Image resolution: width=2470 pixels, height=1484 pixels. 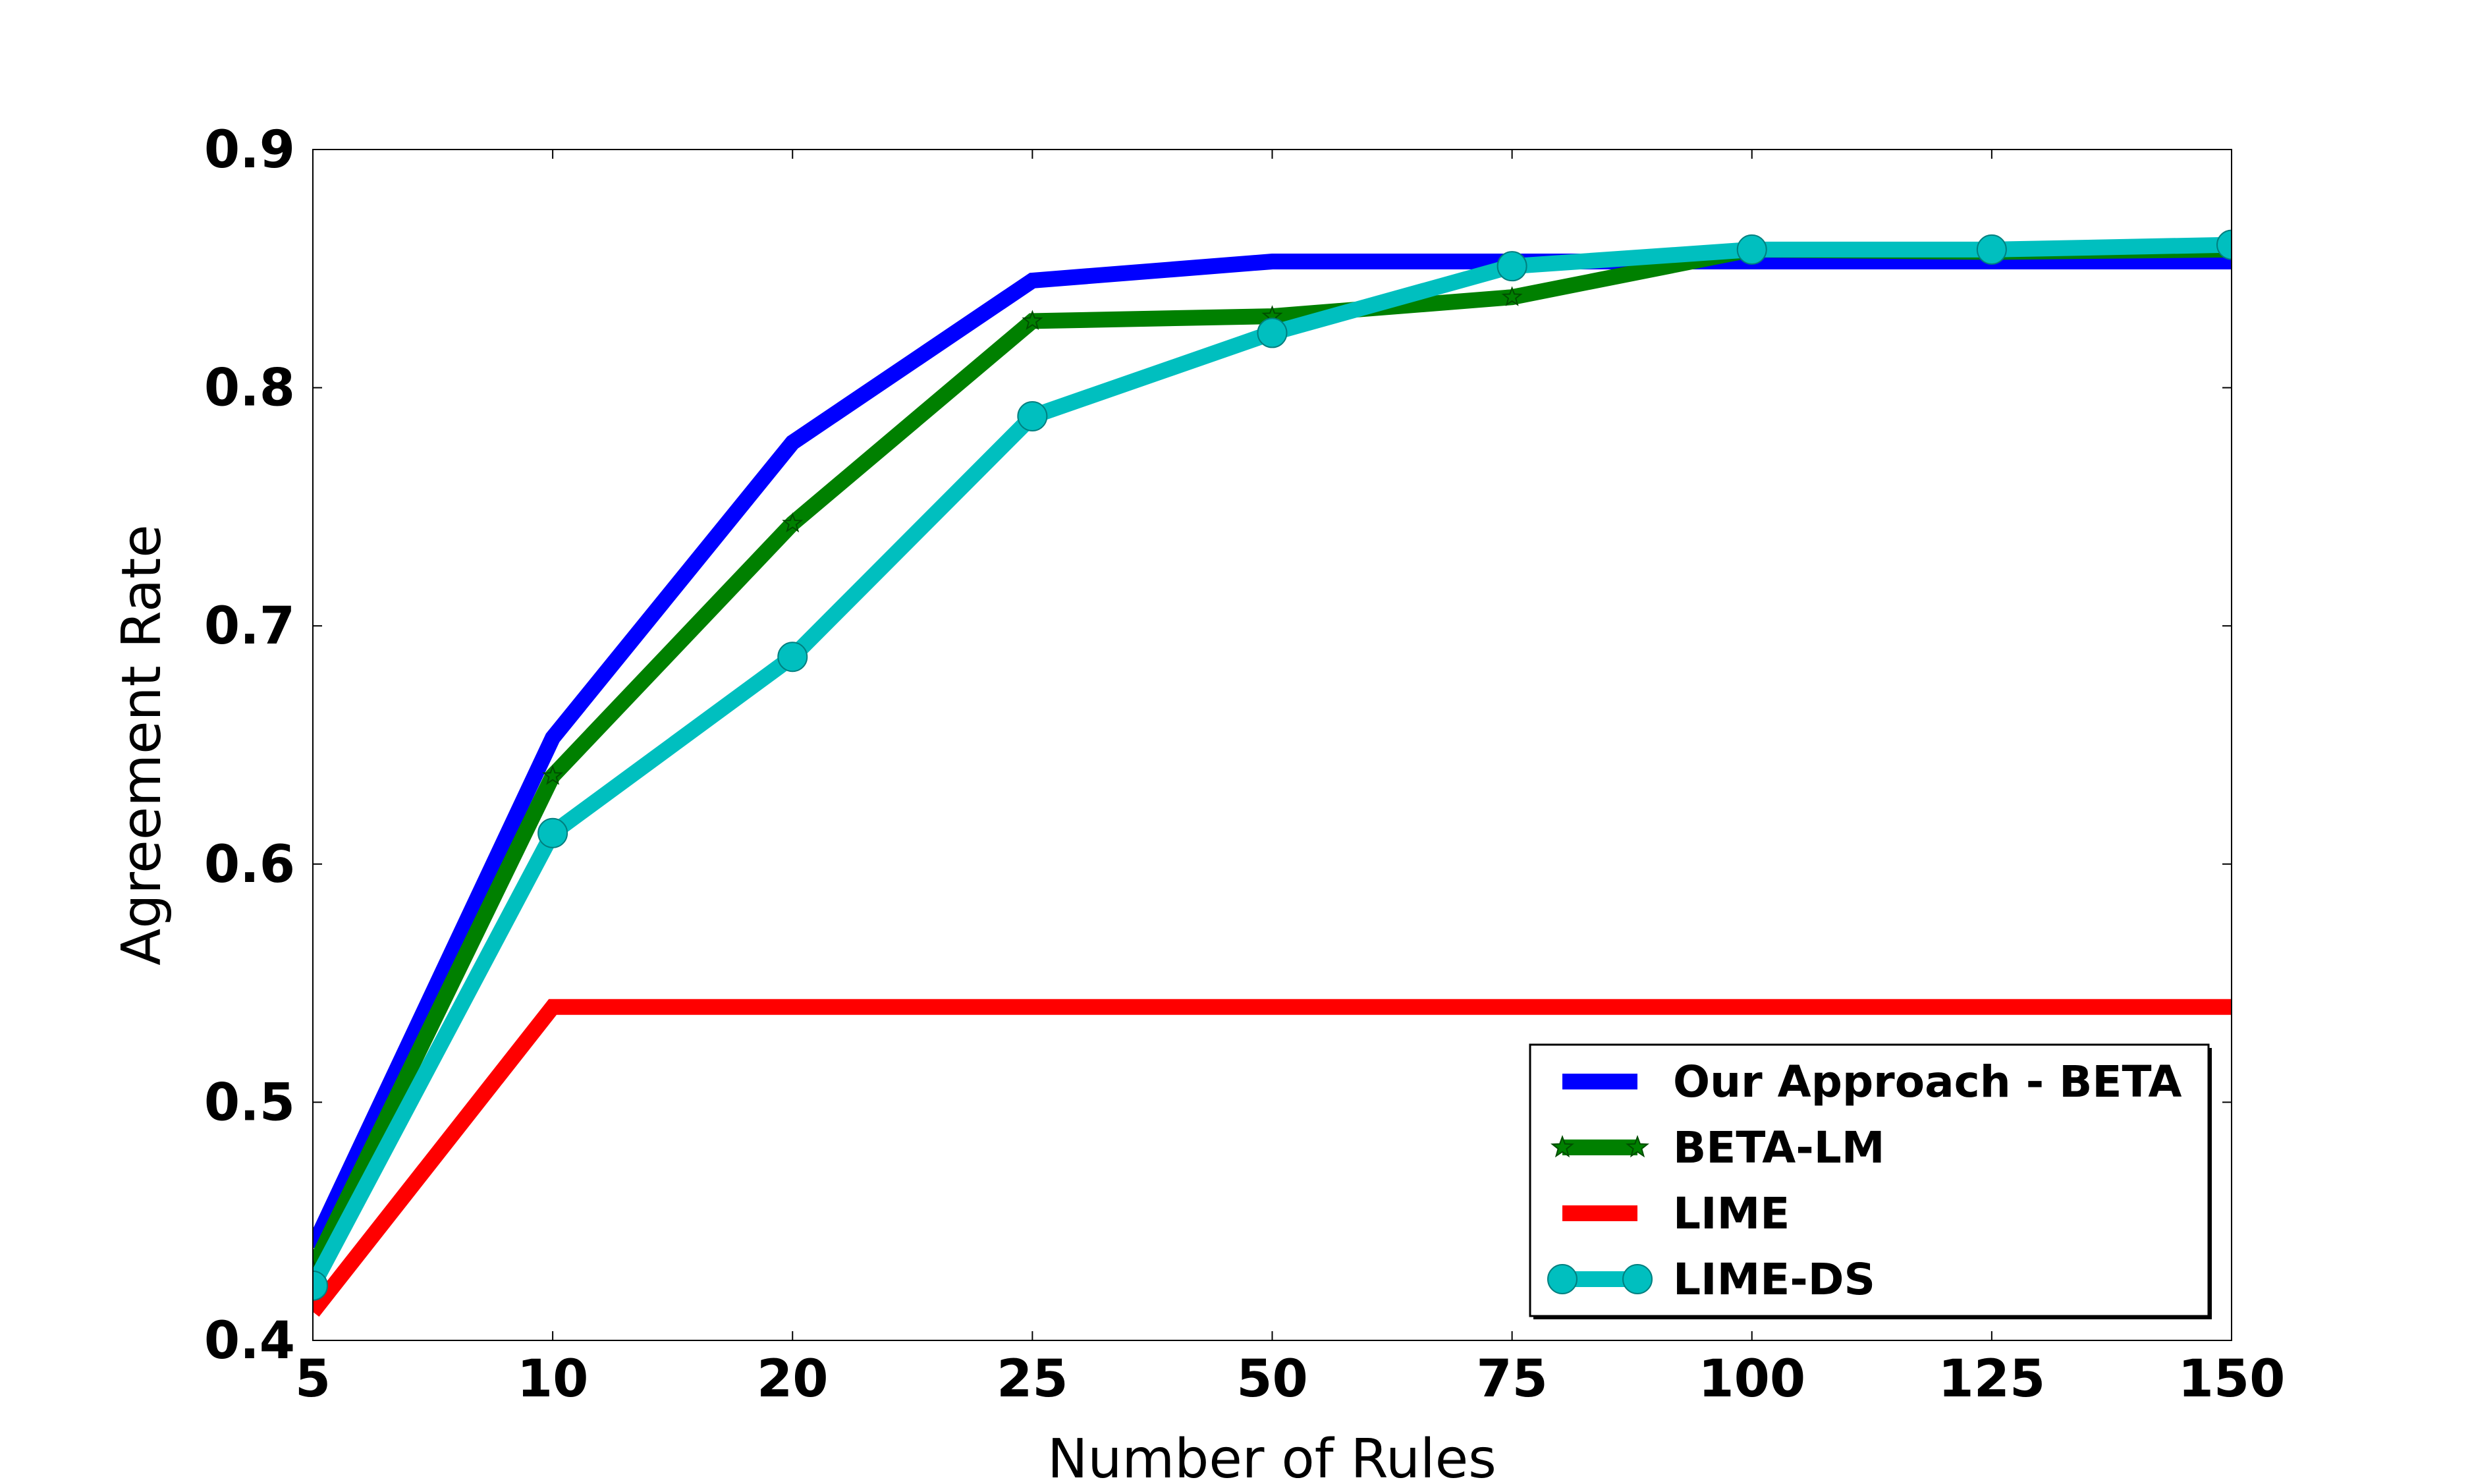 What do you see at coordinates (1271, 1456) in the screenshot?
I see `x-axis-title: Number of Rules` at bounding box center [1271, 1456].